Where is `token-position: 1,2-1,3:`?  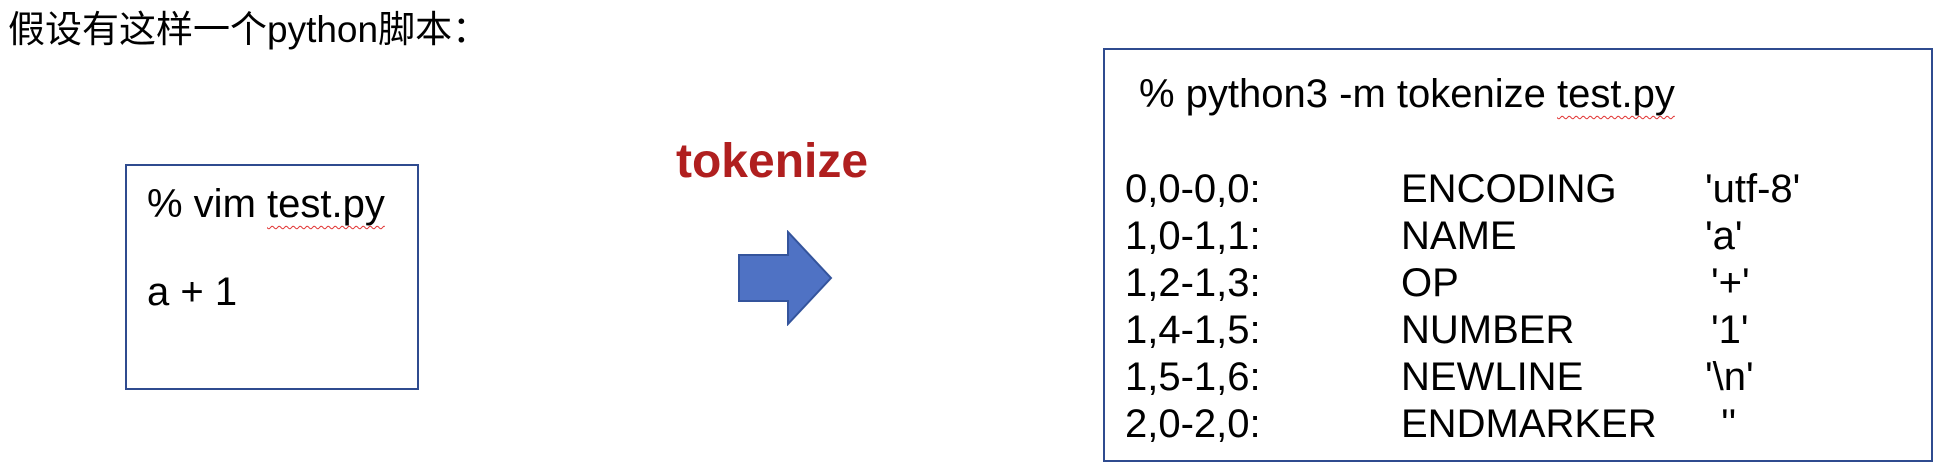
token-position: 1,2-1,3: is located at coordinates (1193, 283).